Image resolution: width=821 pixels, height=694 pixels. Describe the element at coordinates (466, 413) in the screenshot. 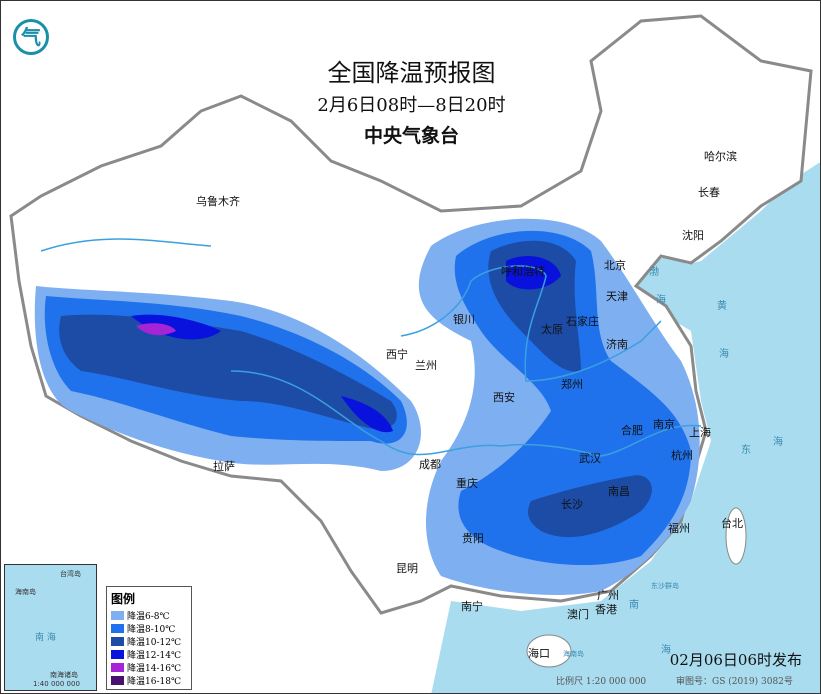

I see `yangtze-river` at that location.